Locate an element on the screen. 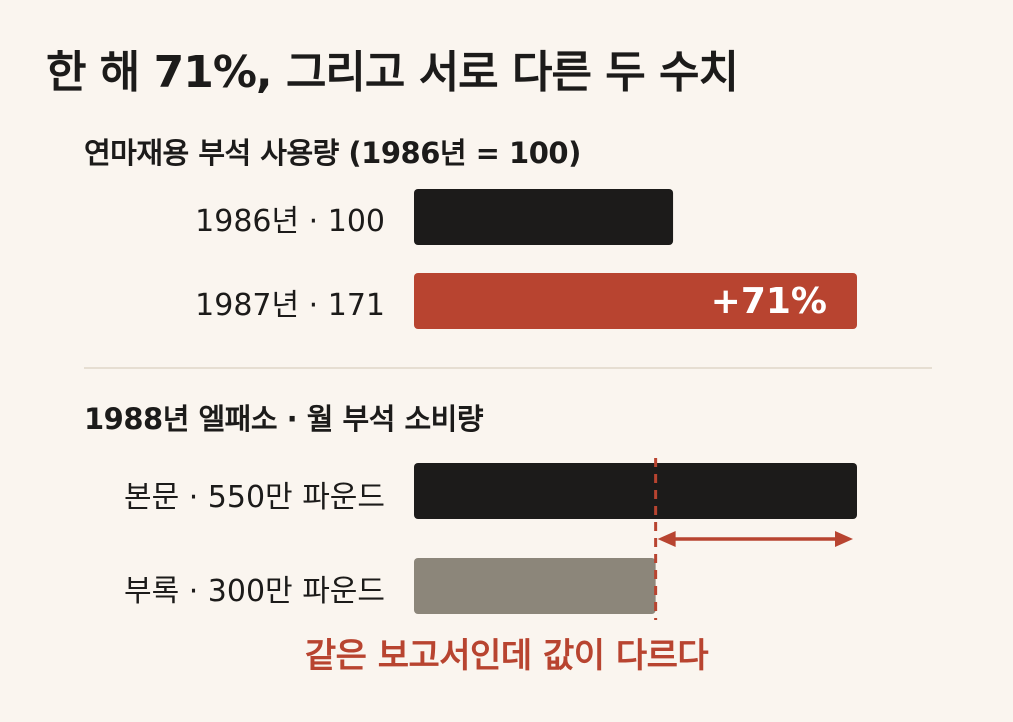 Image resolution: width=1013 pixels, height=722 pixels. growth-label: +71% is located at coordinates (769, 301).